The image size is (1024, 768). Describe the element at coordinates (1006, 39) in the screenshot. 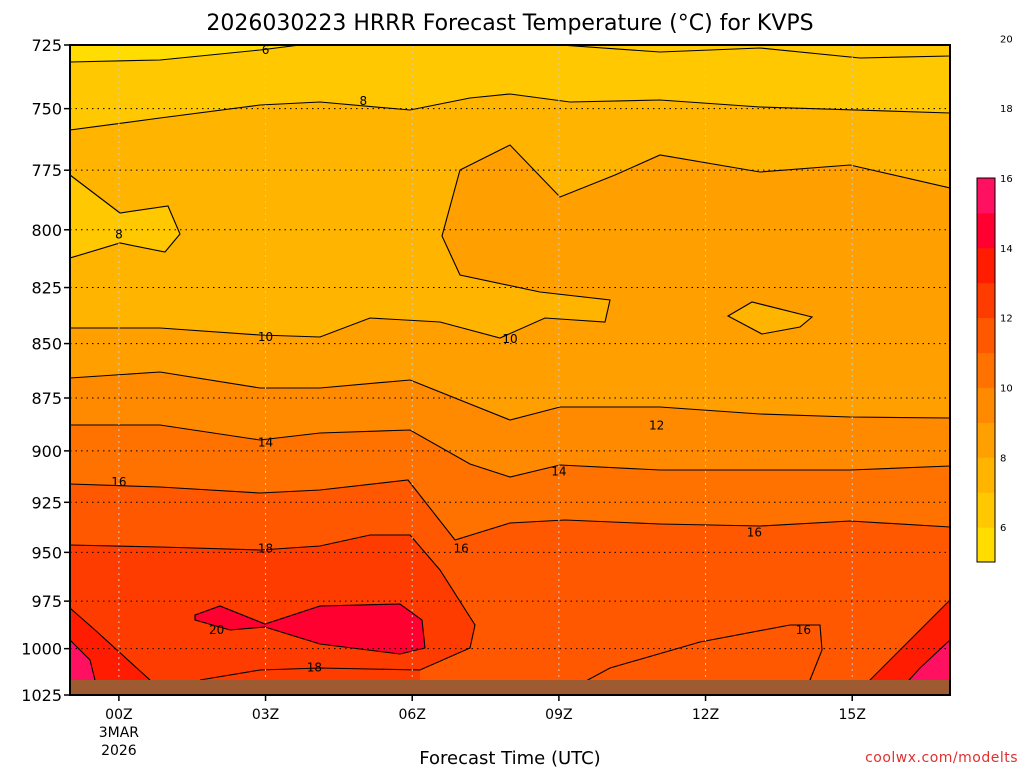

I see `colorbar-label: 20` at that location.